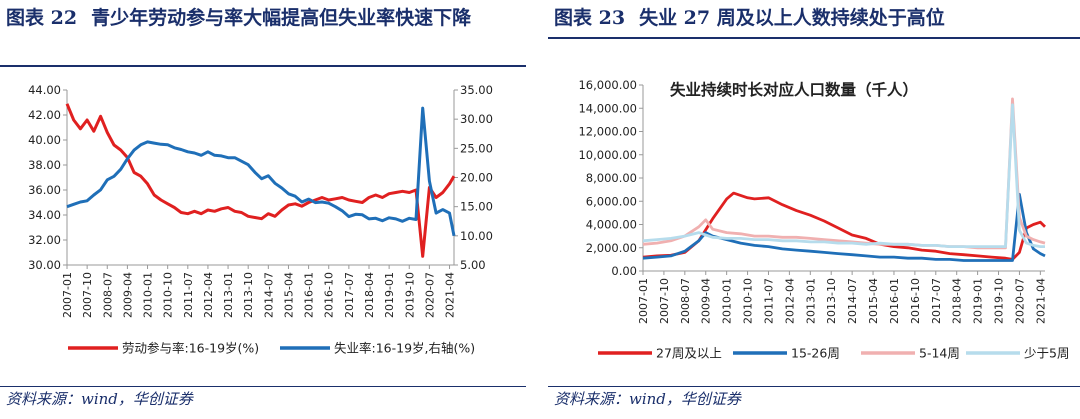 The height and width of the screenshot is (419, 1080). I want to click on y-tick-label: 6,000.00, so click(611, 201).